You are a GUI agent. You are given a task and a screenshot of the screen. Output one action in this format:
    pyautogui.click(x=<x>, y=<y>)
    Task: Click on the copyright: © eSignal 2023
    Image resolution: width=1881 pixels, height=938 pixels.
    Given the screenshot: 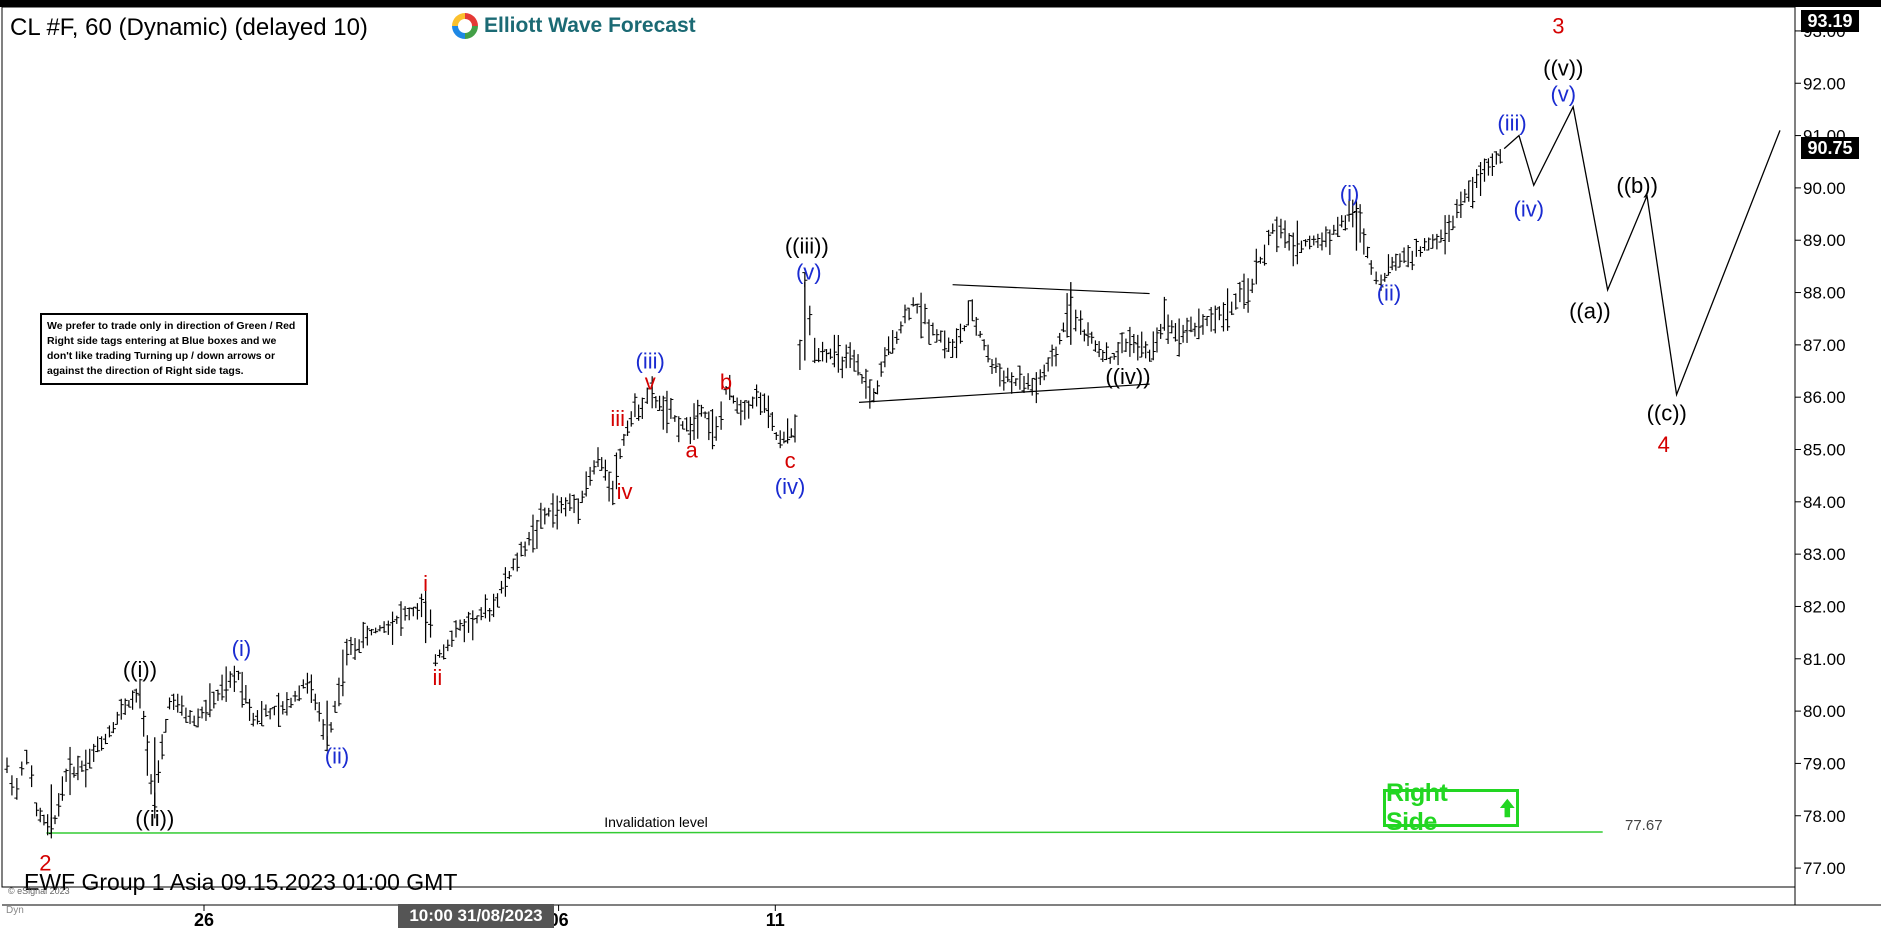 What is the action you would take?
    pyautogui.click(x=39, y=891)
    